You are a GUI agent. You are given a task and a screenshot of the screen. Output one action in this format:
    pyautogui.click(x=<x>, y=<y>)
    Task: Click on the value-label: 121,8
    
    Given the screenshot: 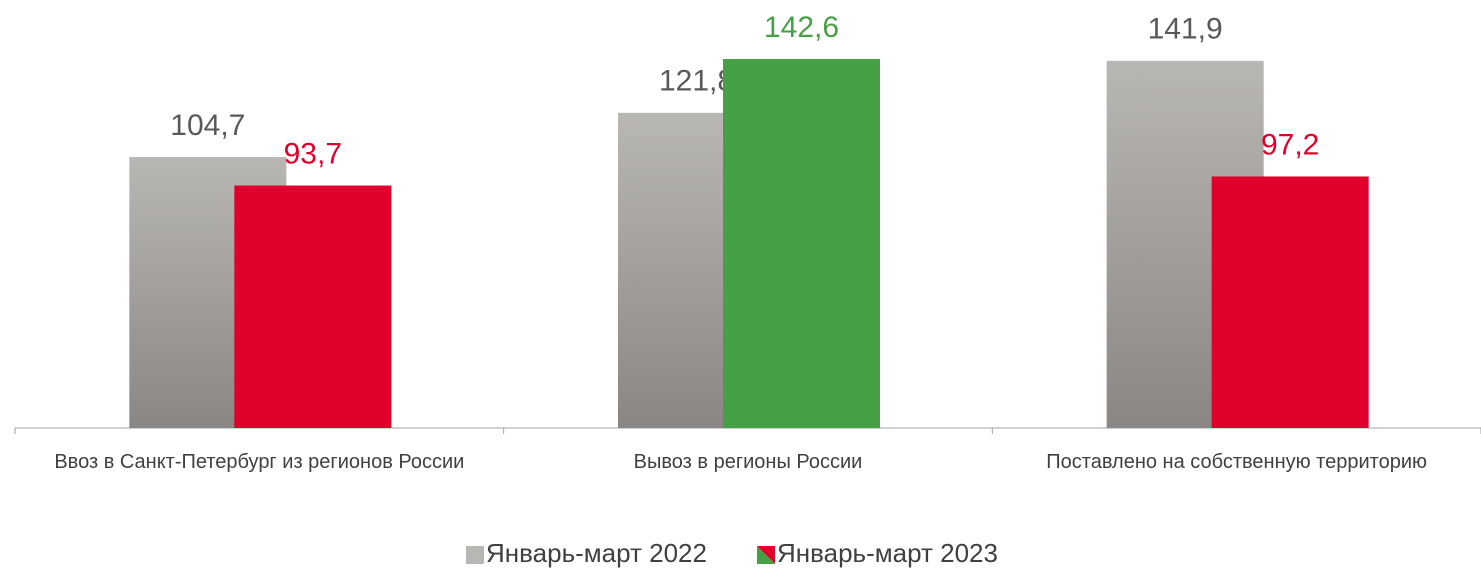 What is the action you would take?
    pyautogui.click(x=696, y=81)
    